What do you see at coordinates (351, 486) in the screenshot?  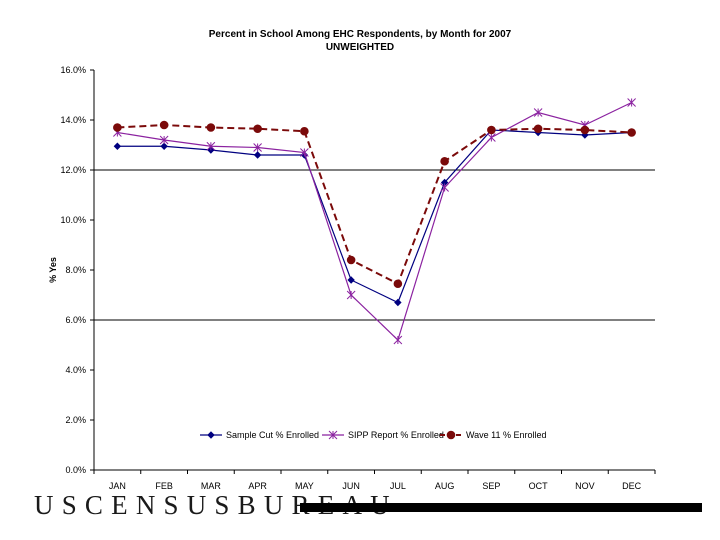 I see `x-tick-label: JUN` at bounding box center [351, 486].